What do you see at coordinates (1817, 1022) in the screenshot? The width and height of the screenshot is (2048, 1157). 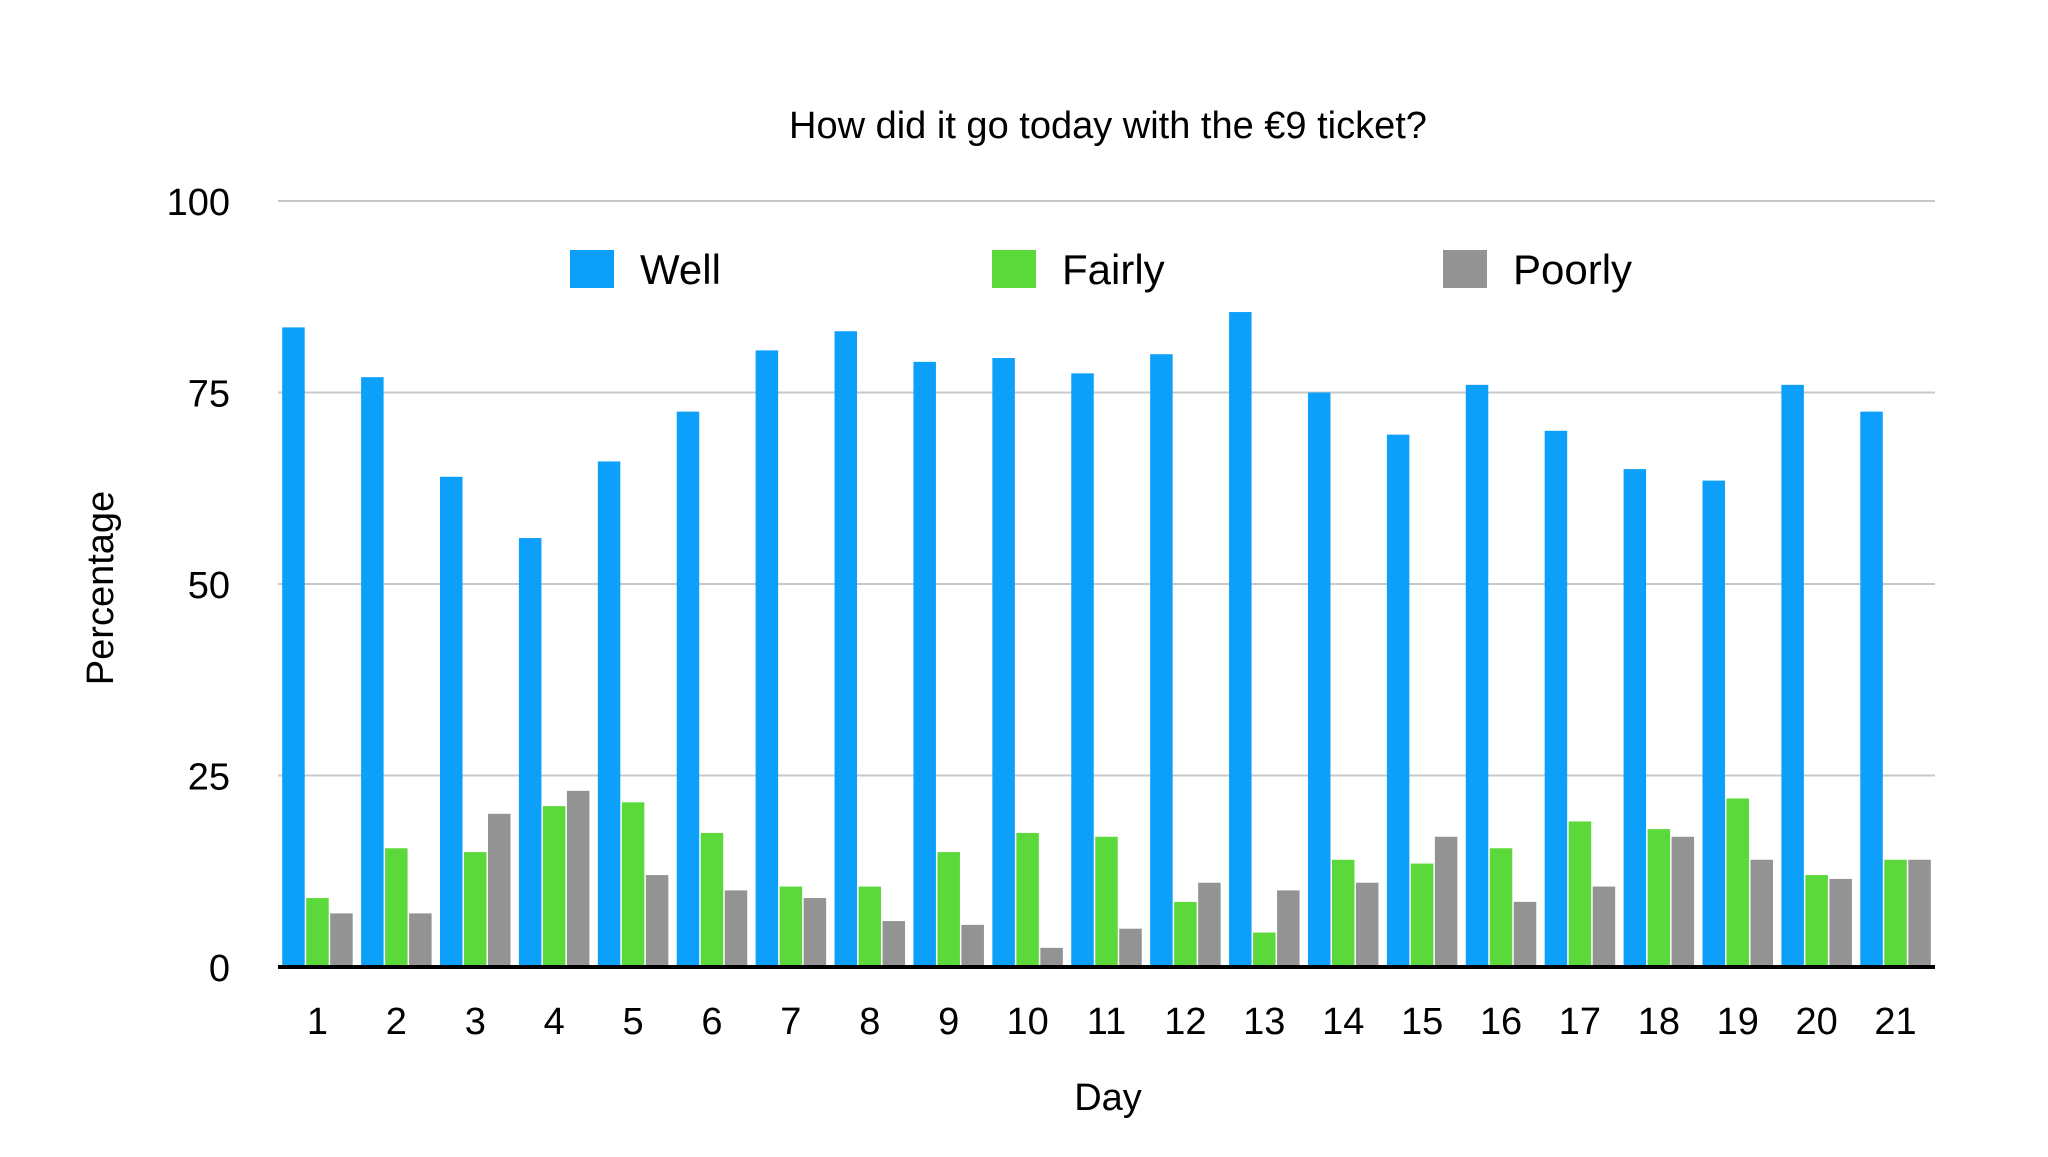 I see `x-tick-label: 20` at bounding box center [1817, 1022].